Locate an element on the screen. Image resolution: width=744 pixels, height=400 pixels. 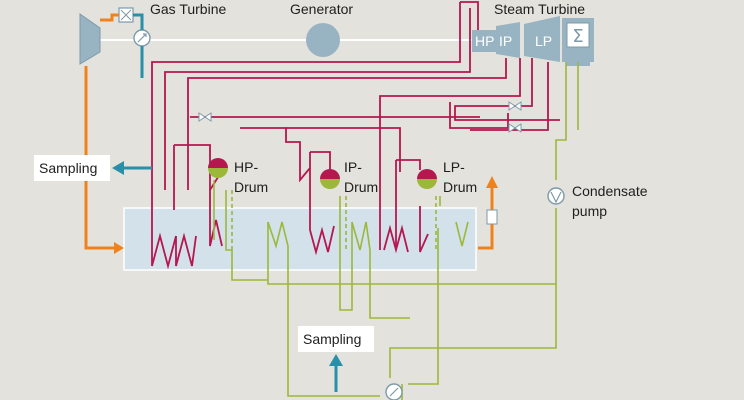
stack-arrow is located at coordinates (492, 182).